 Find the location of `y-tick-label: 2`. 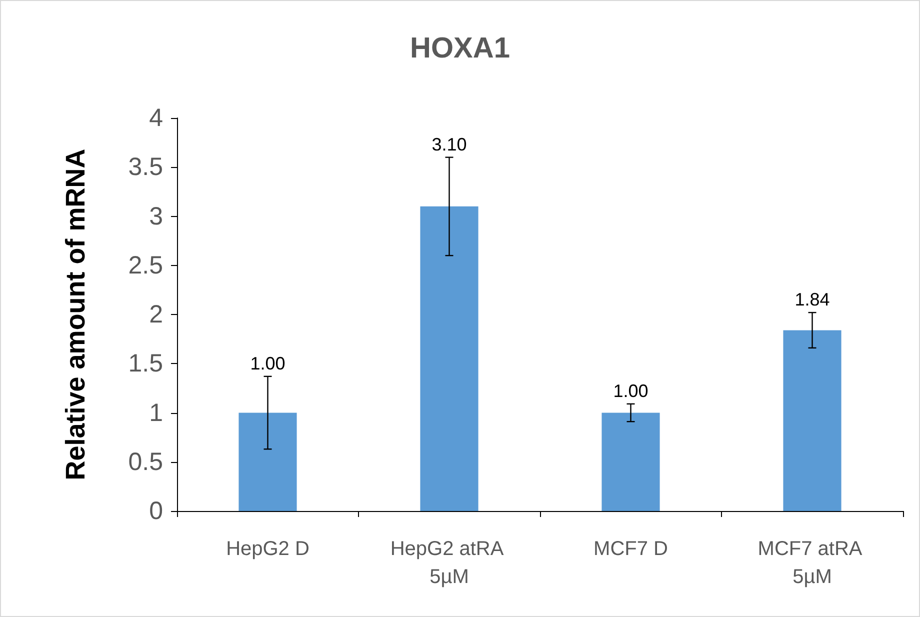

y-tick-label: 2 is located at coordinates (156, 314).